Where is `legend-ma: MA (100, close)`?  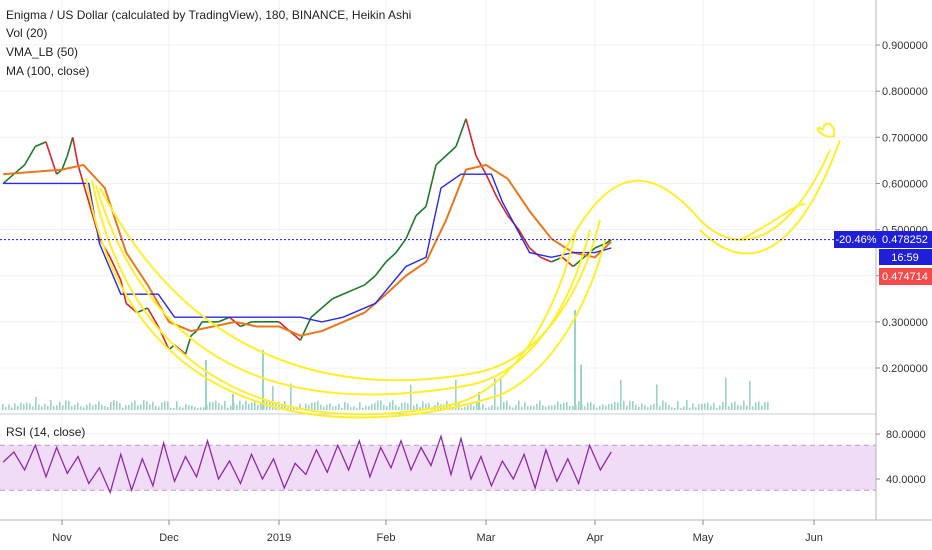 legend-ma: MA (100, close) is located at coordinates (48, 71).